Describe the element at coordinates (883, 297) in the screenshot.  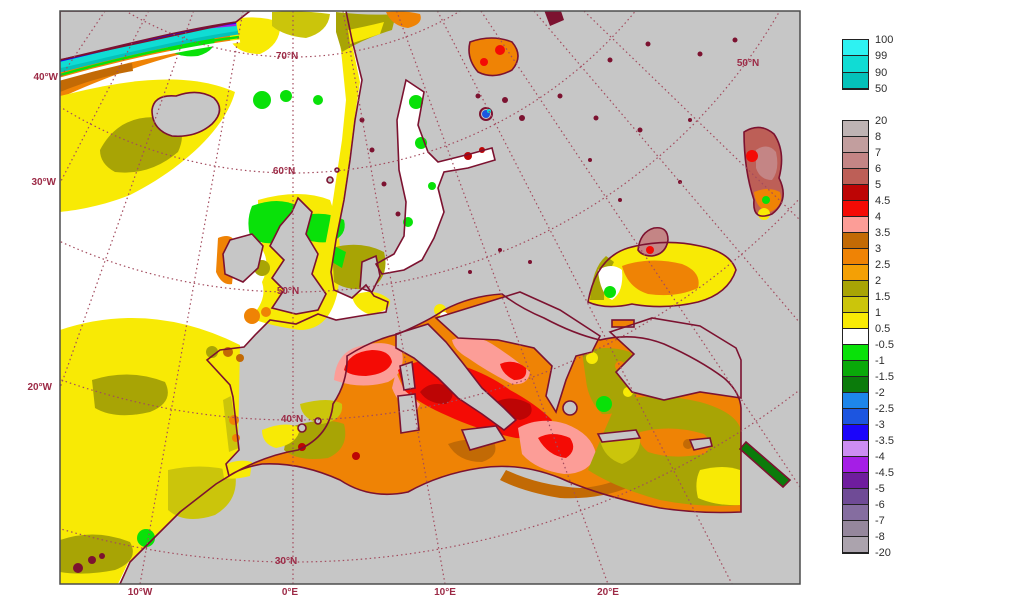
I see `legend-value: 1.5` at that location.